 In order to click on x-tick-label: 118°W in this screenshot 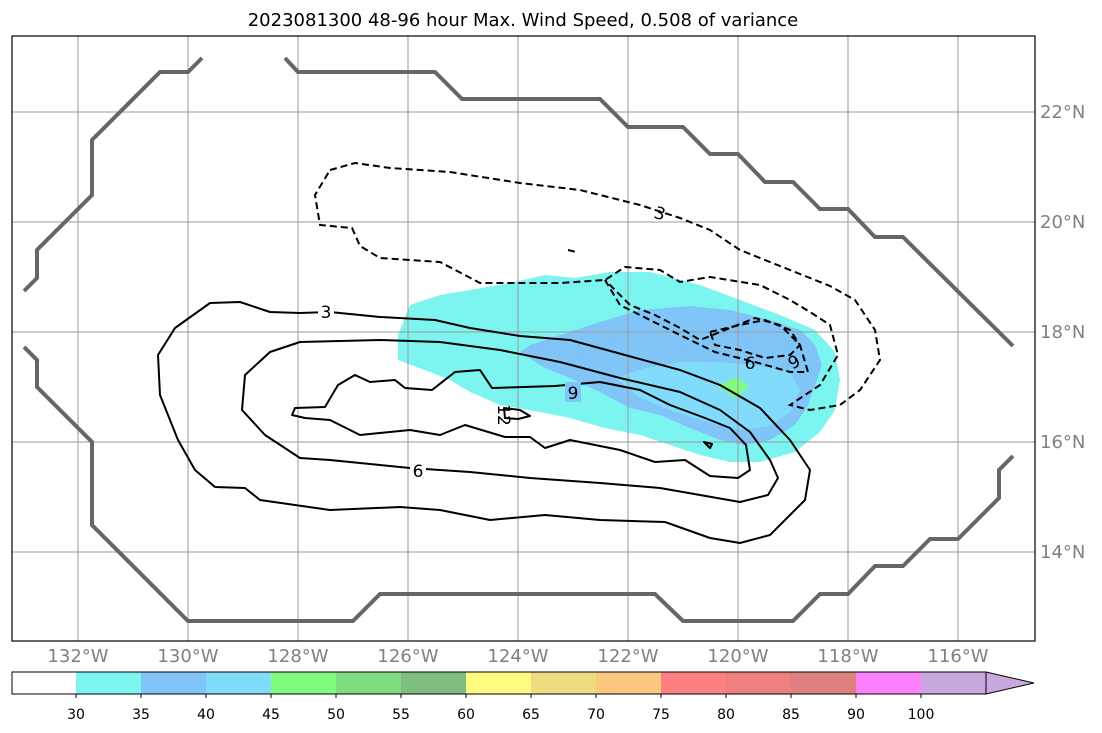, I will do `click(847, 656)`.